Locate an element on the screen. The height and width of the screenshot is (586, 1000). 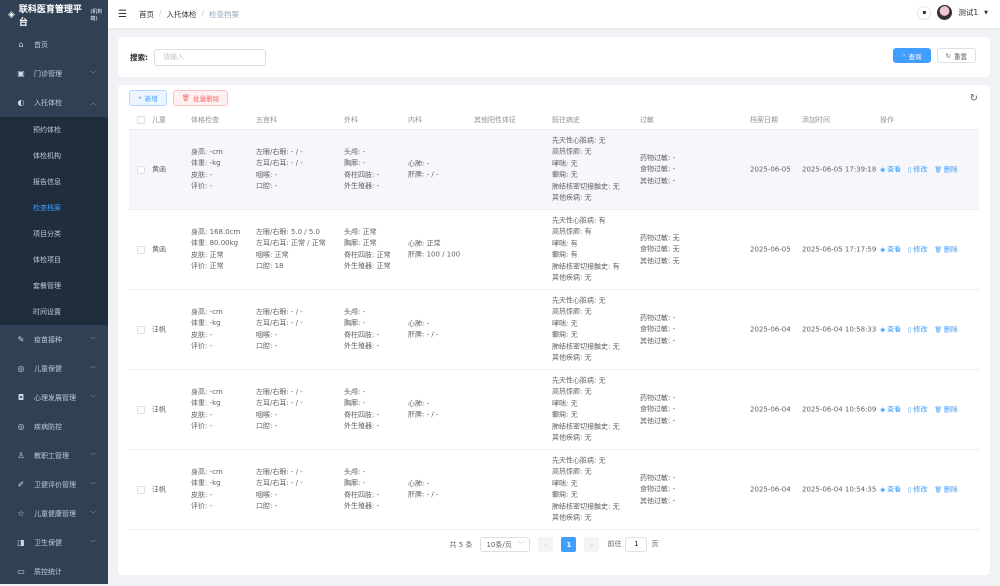
submenu-item: 体检机构 is located at coordinates (47, 156).